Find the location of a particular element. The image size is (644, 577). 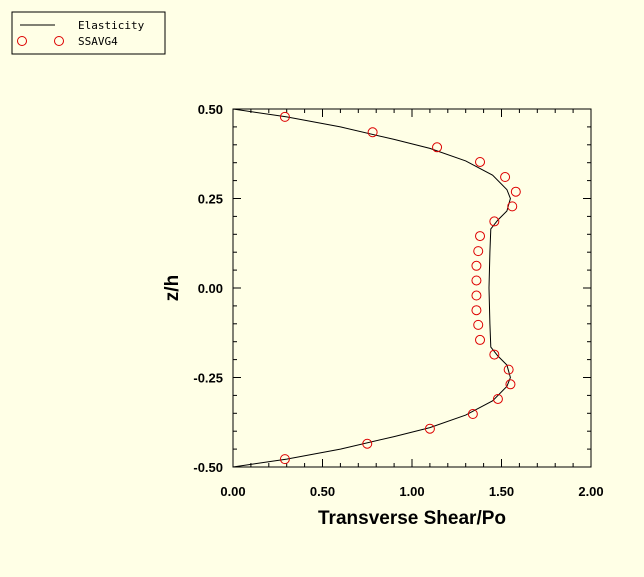

legend-box is located at coordinates (88, 33).